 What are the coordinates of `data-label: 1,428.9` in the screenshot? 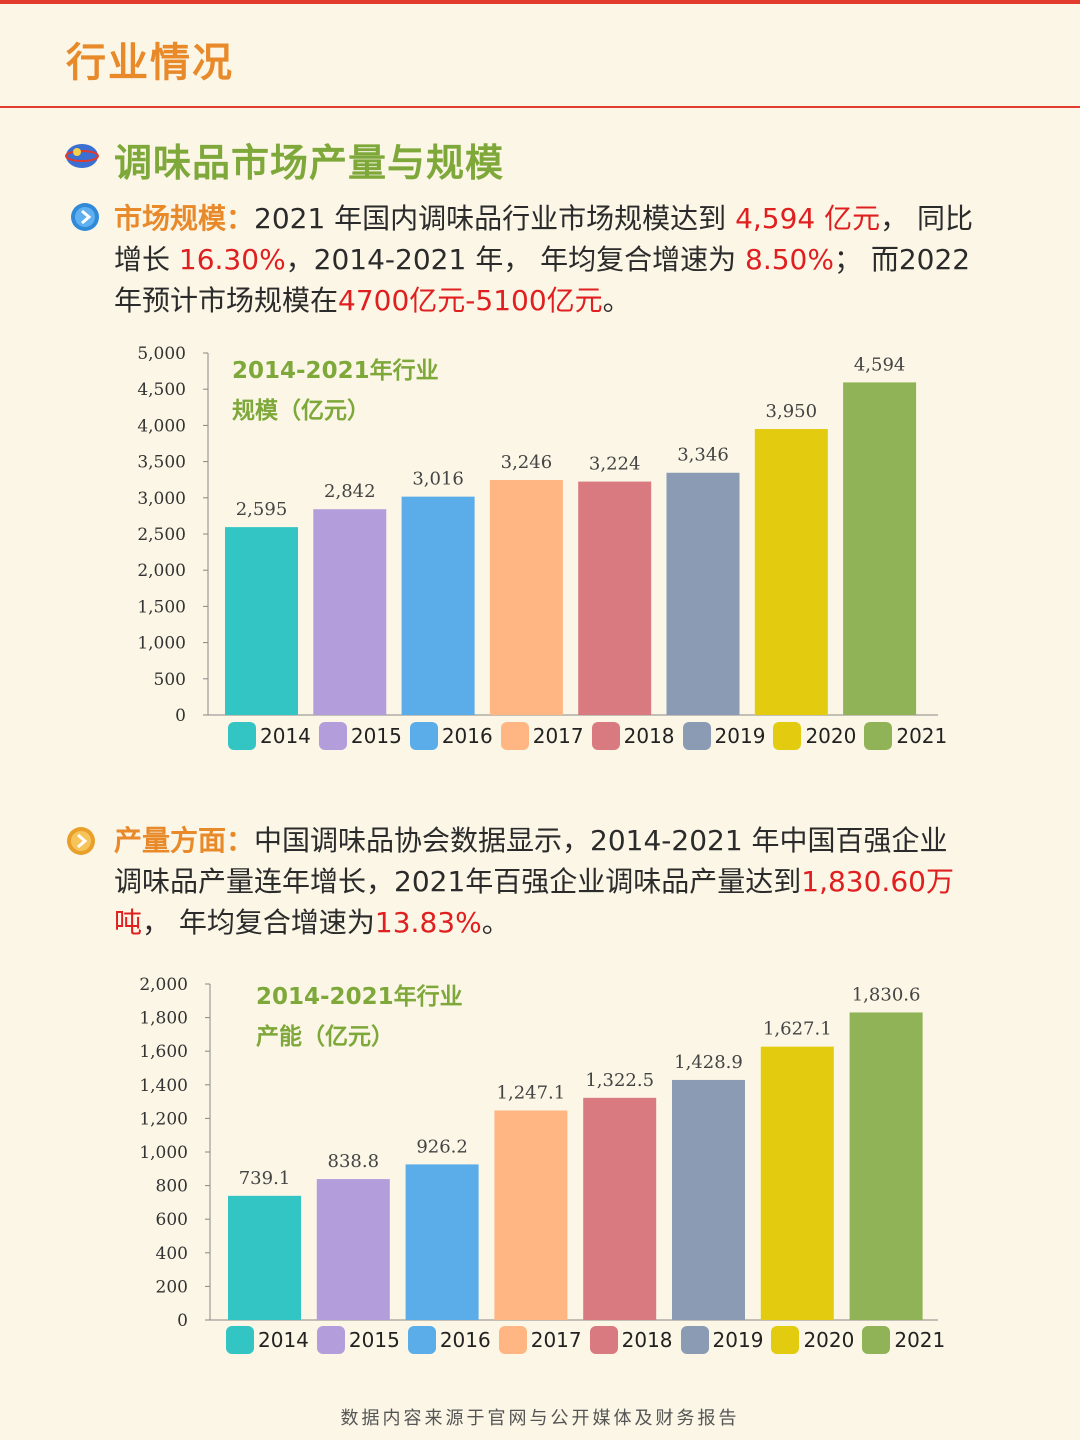 It's located at (708, 1062).